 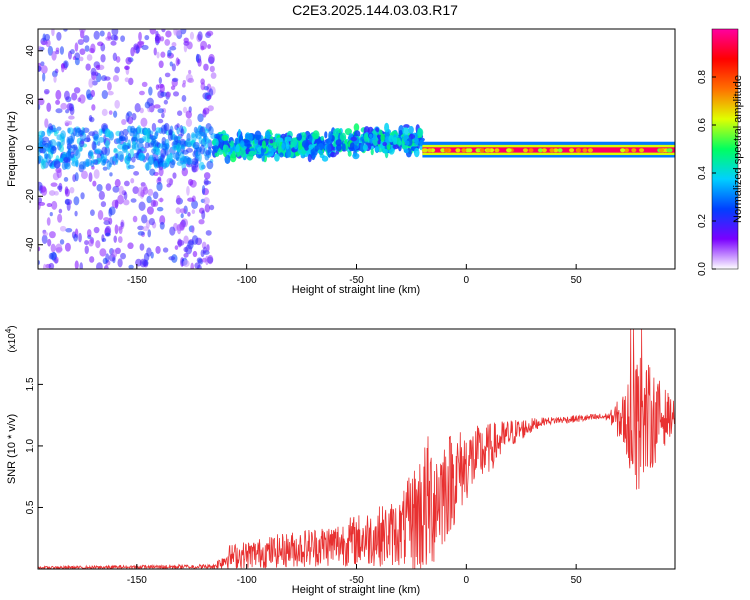 I want to click on snr-x-label: Height of straight line (km), so click(x=356, y=590).